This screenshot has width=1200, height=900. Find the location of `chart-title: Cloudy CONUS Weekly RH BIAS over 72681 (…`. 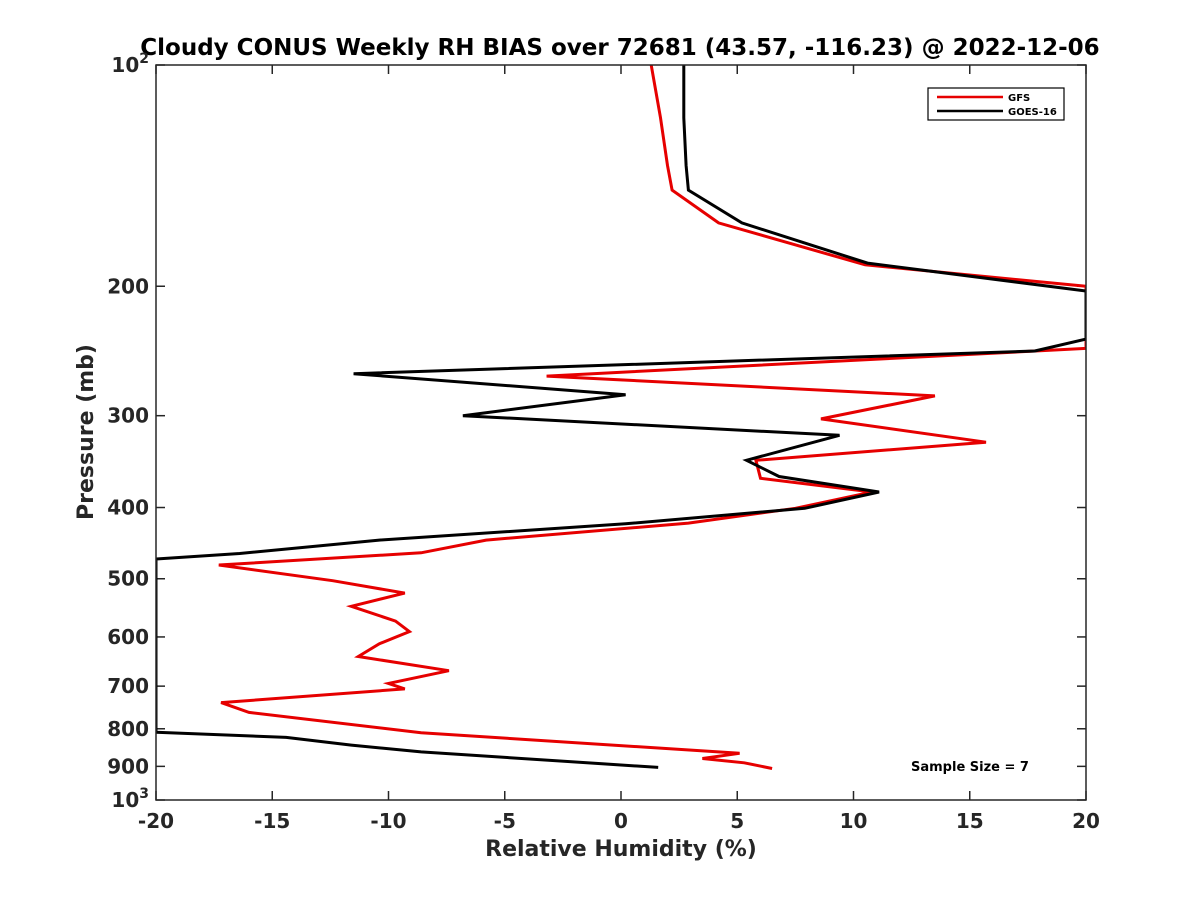

chart-title: Cloudy CONUS Weekly RH BIAS over 72681 (… is located at coordinates (619, 48).